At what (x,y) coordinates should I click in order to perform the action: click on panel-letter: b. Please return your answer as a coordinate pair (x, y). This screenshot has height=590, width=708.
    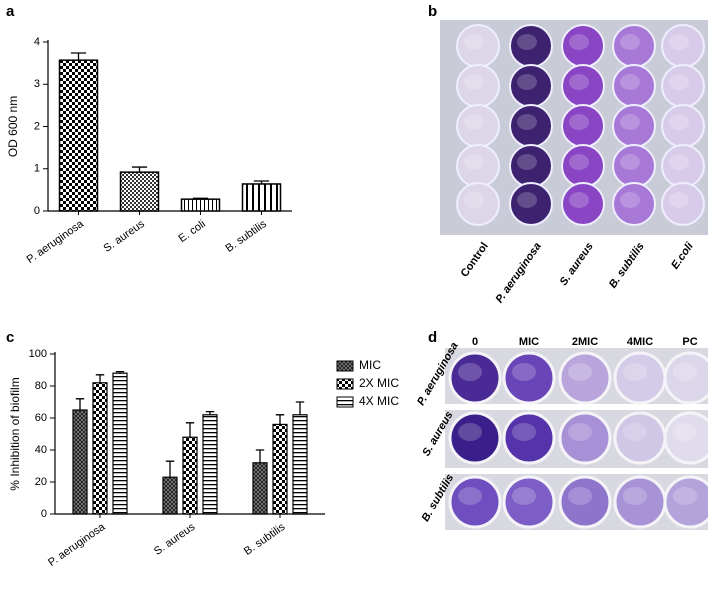
    Looking at the image, I should click on (432, 11).